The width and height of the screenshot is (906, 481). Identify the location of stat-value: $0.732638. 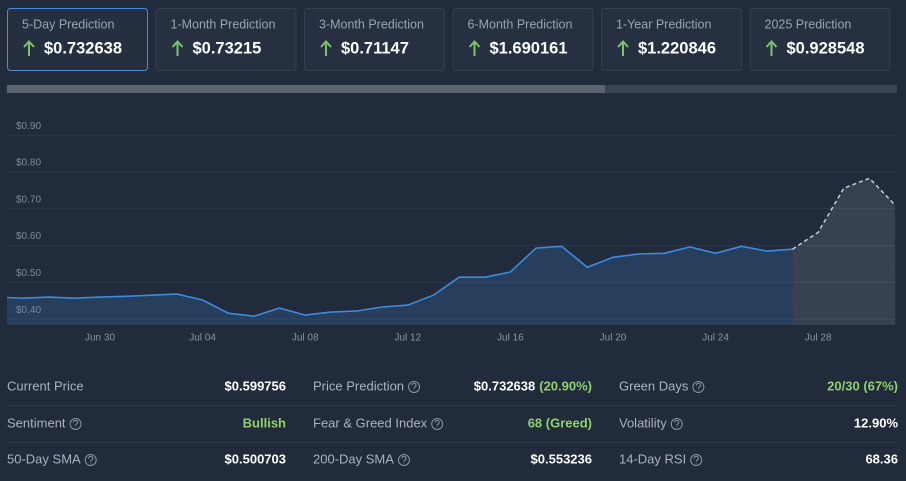
(504, 385).